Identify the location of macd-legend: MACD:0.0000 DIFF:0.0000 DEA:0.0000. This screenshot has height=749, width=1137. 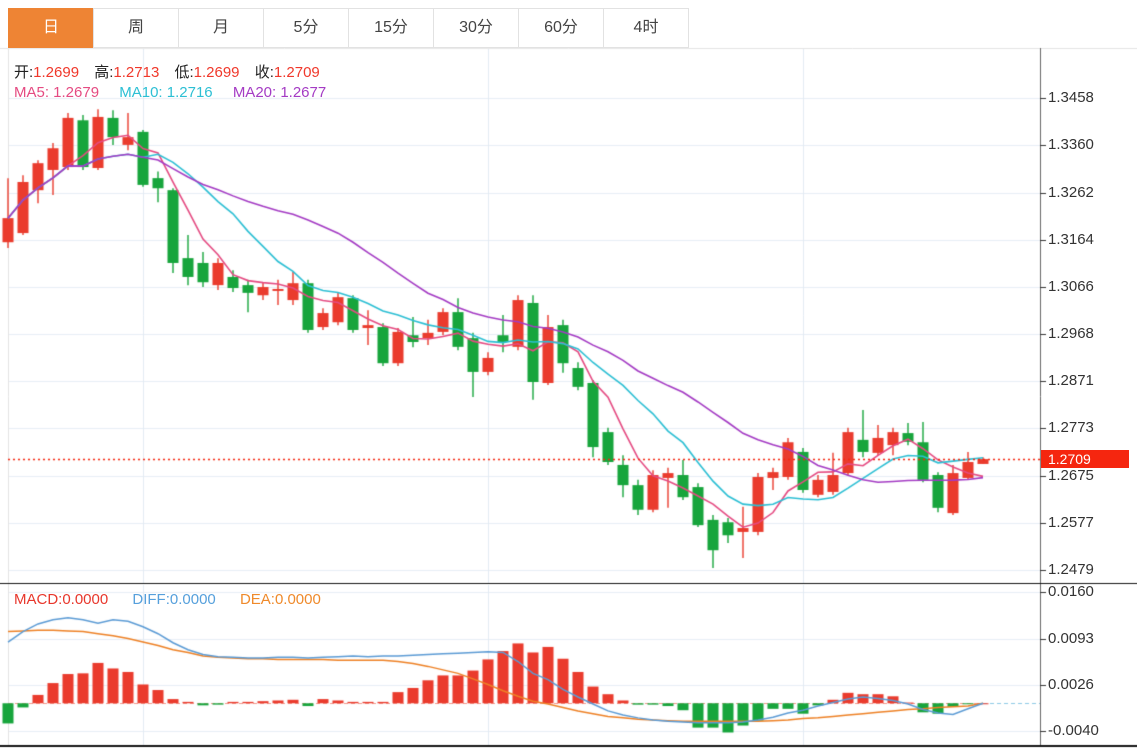
(177, 599).